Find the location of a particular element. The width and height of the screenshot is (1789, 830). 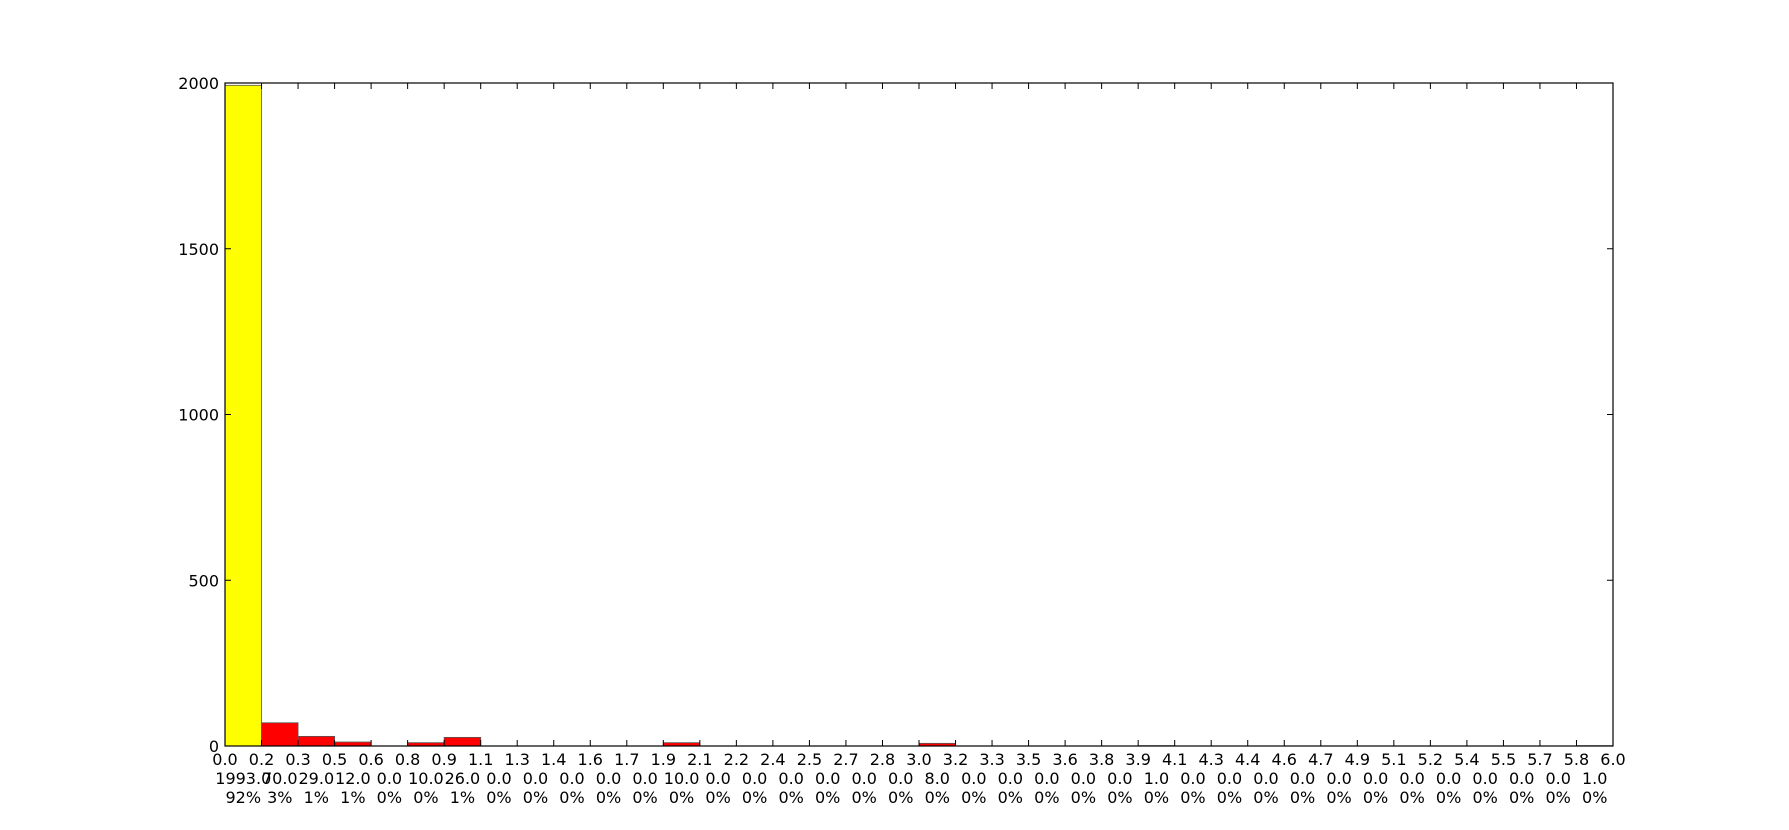

x-tick-label: 0.6 is located at coordinates (370, 759).